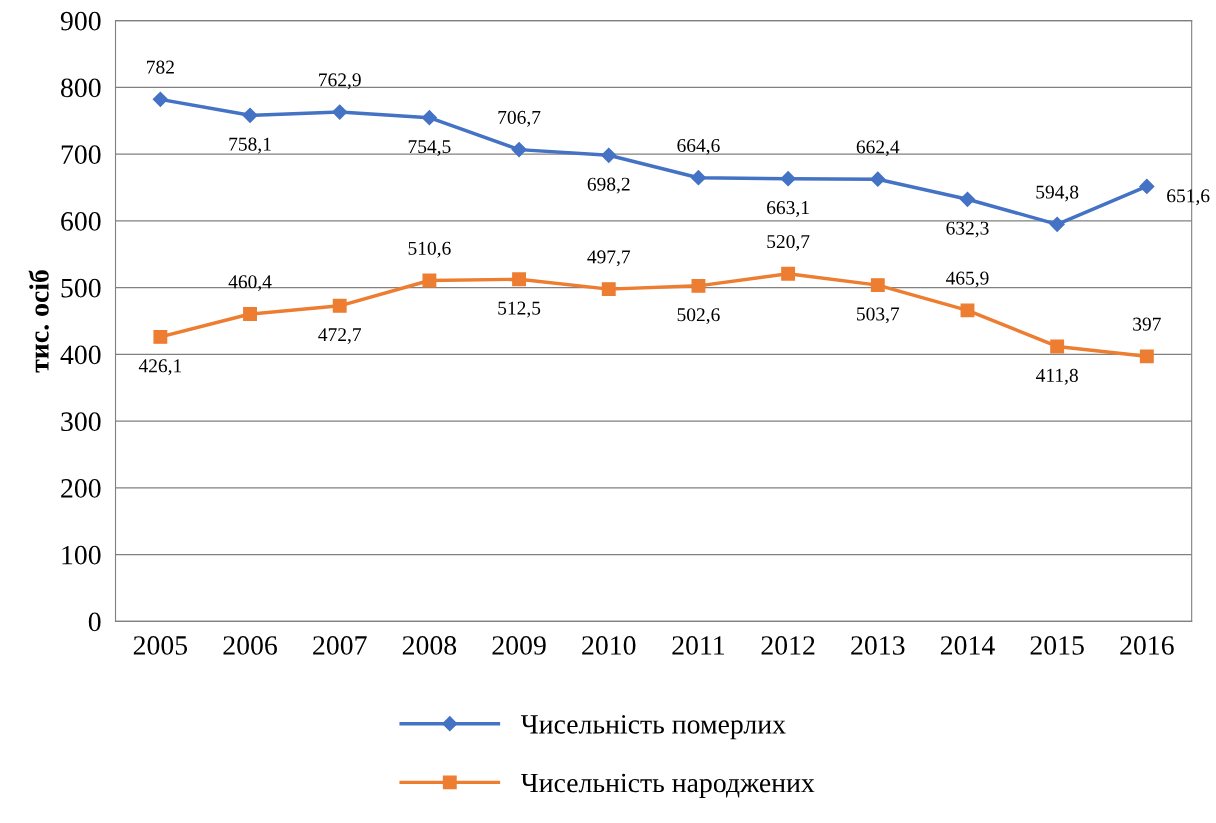 Image resolution: width=1216 pixels, height=823 pixels. What do you see at coordinates (1147, 645) in the screenshot?
I see `x-tick-label: 2016` at bounding box center [1147, 645].